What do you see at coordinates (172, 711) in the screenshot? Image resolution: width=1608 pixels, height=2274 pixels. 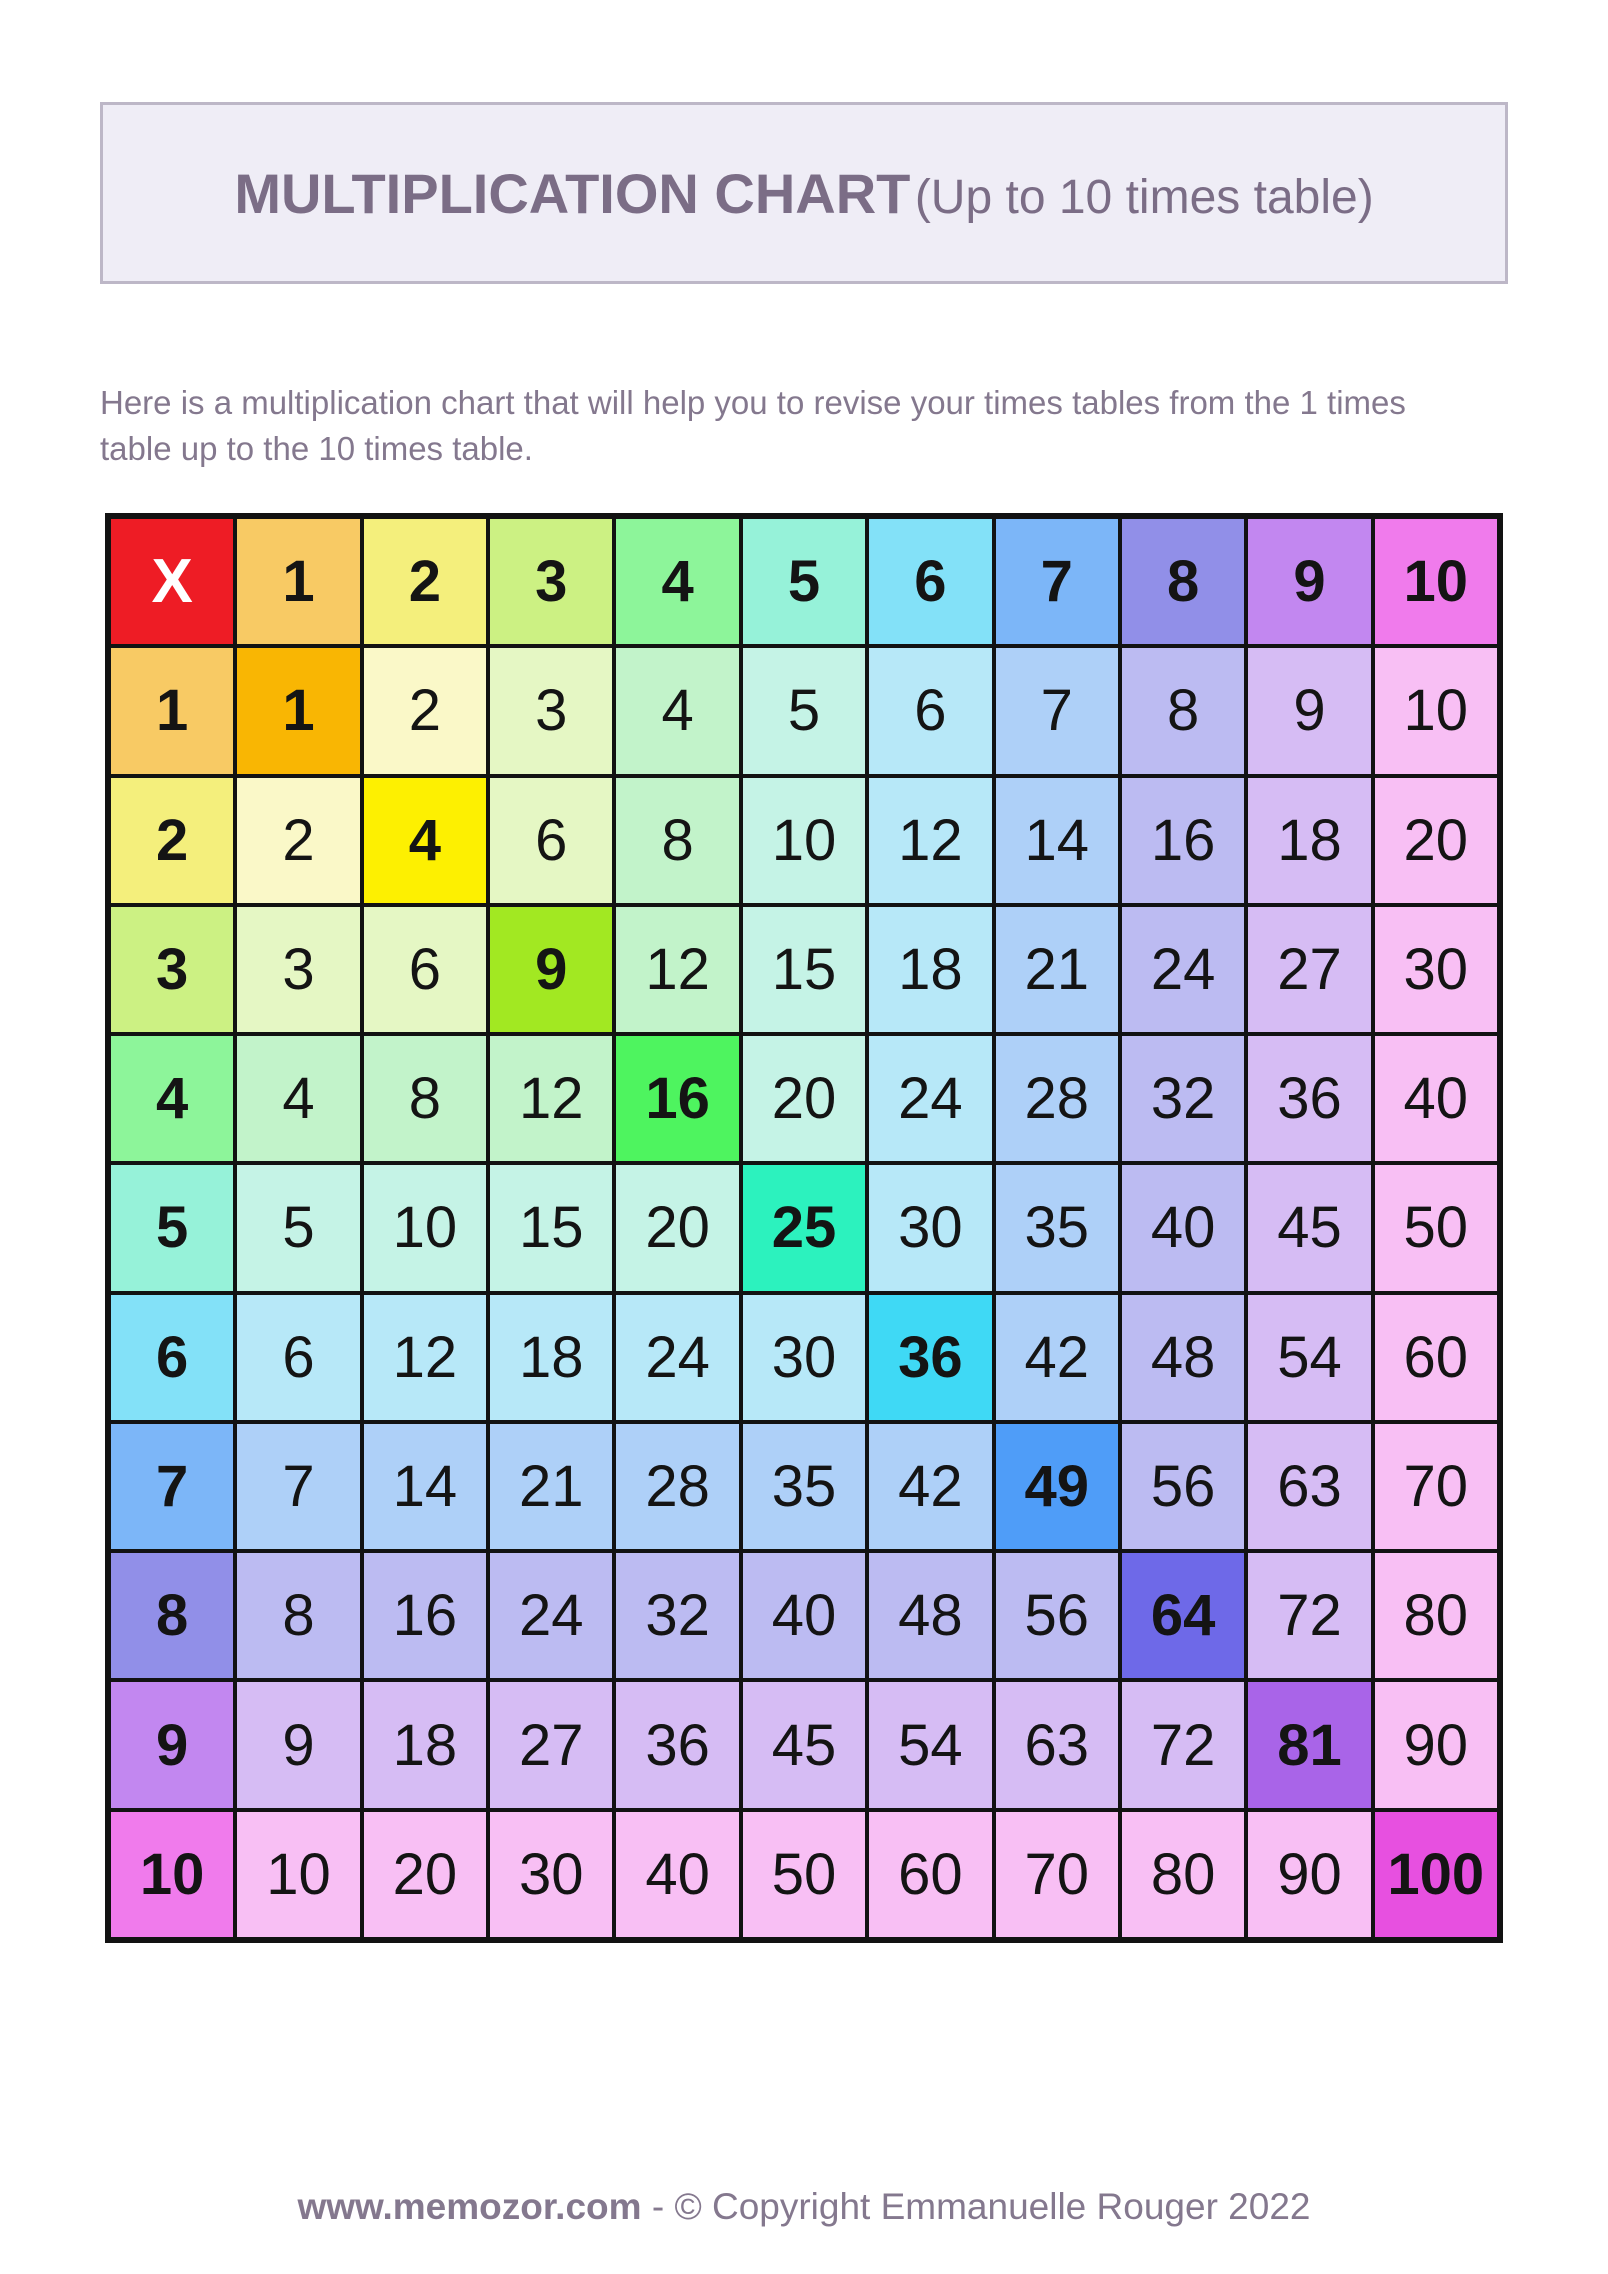 I see `row-header-cell: 1` at bounding box center [172, 711].